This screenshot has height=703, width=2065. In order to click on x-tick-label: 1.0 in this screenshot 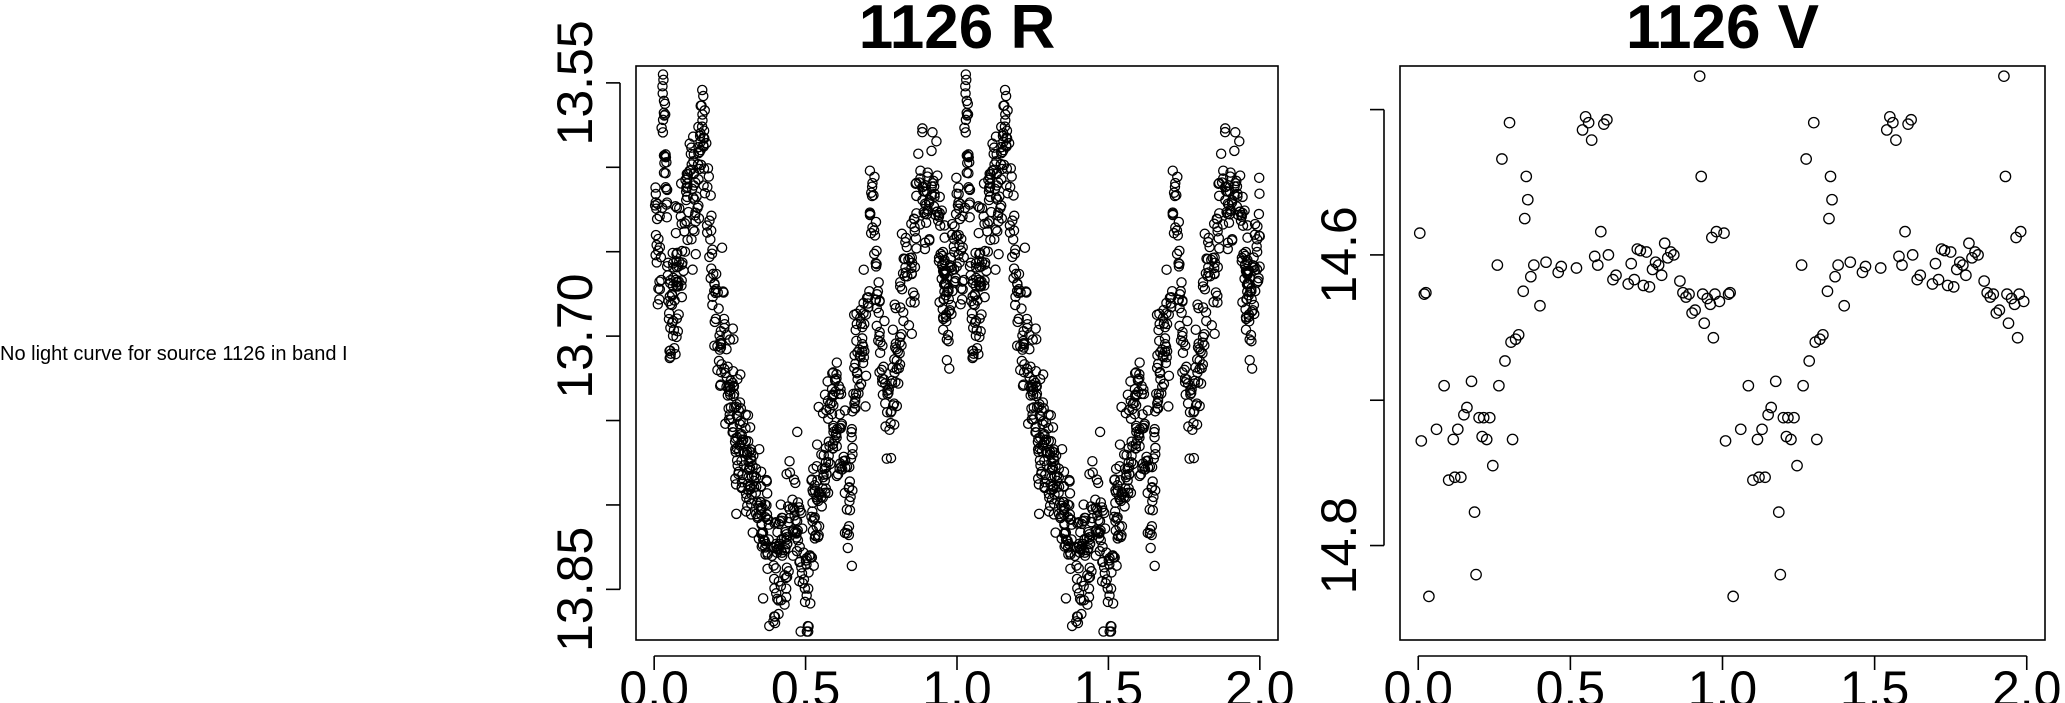, I will do `click(1723, 682)`.